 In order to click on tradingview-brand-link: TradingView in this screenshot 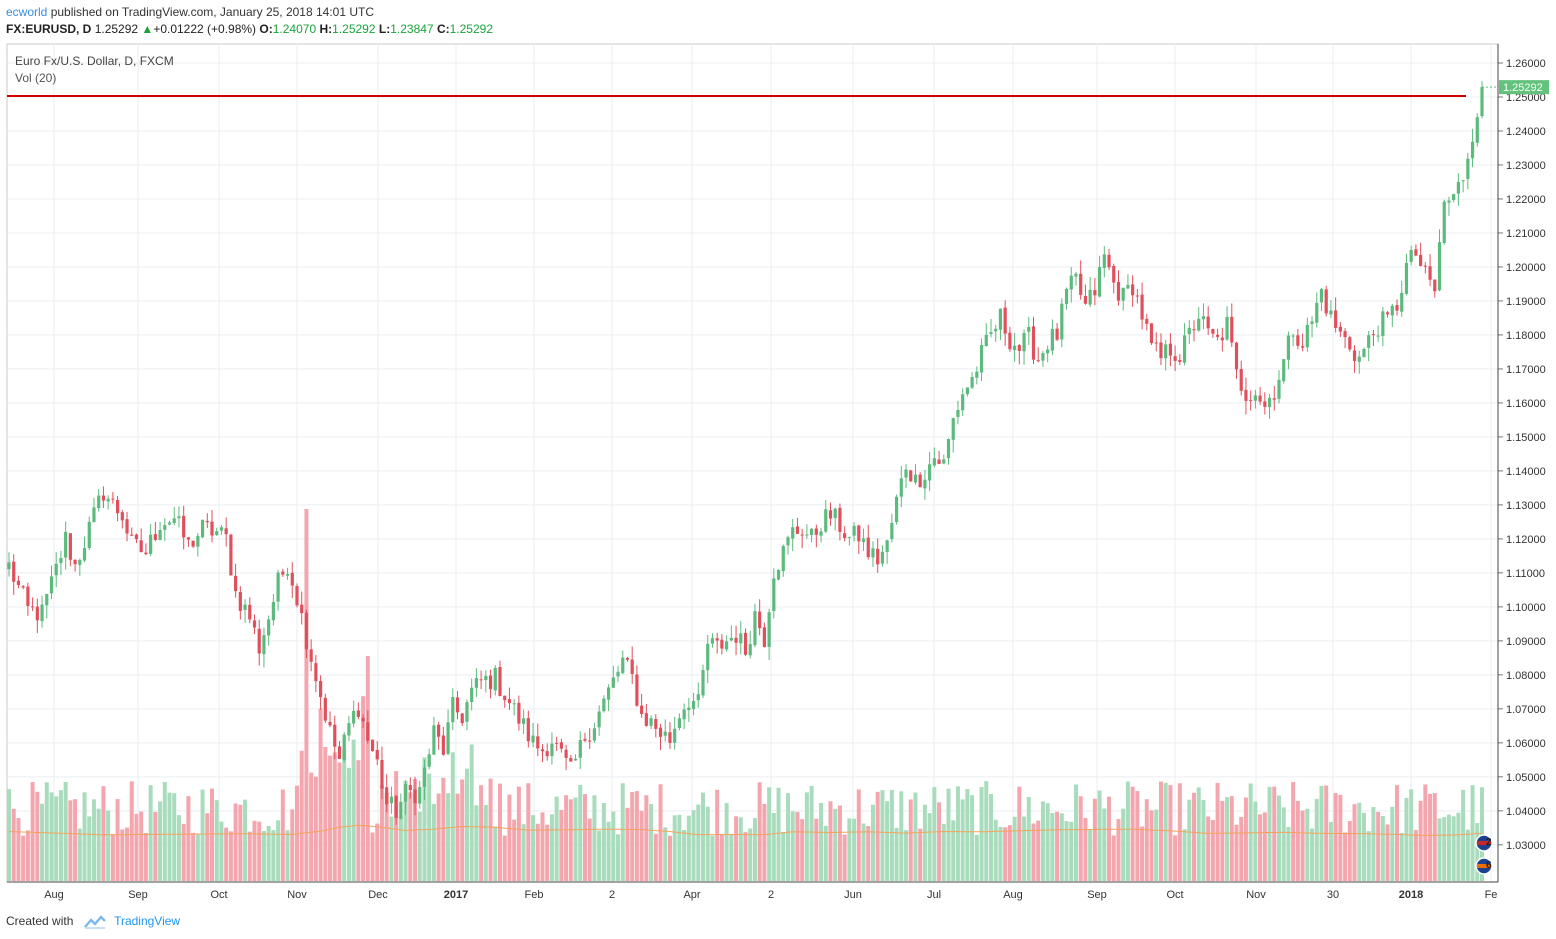, I will do `click(147, 921)`.